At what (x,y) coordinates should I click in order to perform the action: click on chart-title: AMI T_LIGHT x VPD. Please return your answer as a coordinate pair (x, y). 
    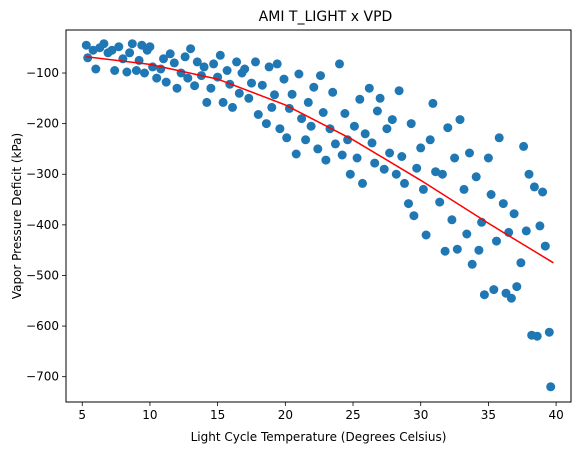
    Looking at the image, I should click on (326, 17).